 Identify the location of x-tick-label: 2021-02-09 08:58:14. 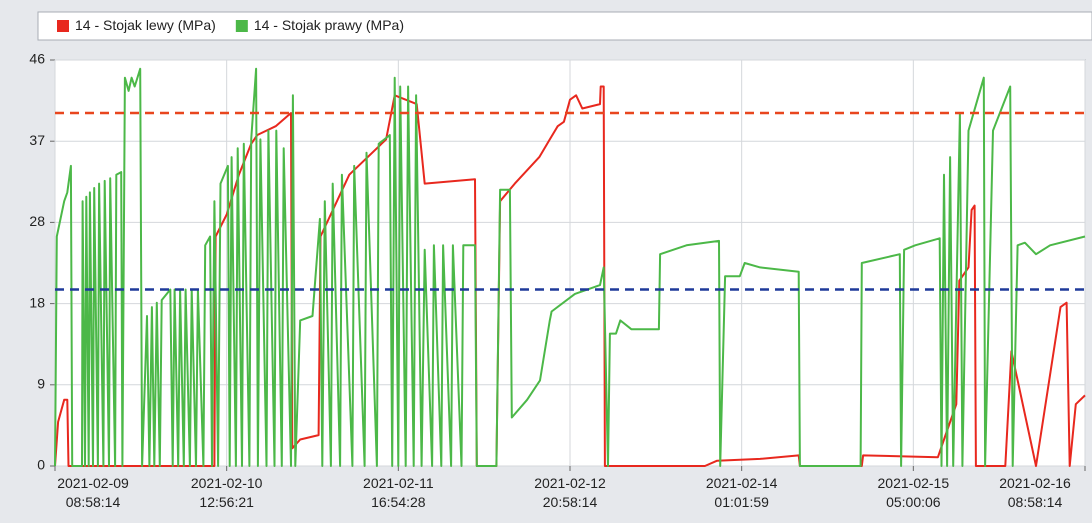
(93, 492).